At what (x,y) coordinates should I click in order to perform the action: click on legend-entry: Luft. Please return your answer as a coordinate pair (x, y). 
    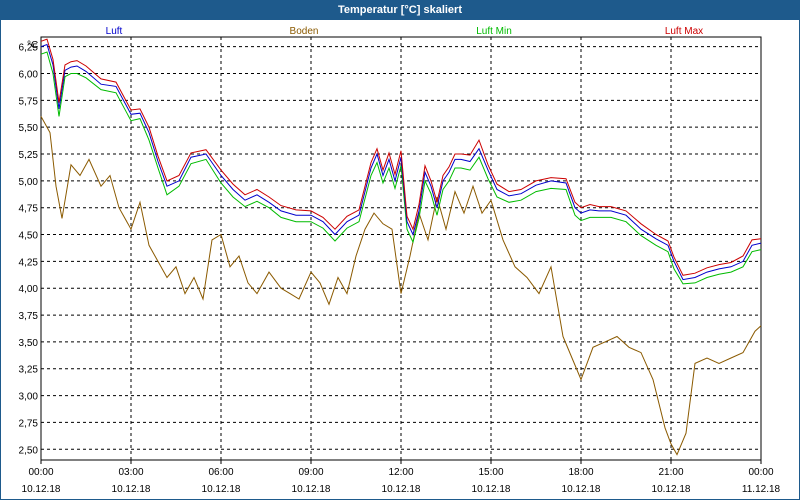
    Looking at the image, I should click on (114, 31).